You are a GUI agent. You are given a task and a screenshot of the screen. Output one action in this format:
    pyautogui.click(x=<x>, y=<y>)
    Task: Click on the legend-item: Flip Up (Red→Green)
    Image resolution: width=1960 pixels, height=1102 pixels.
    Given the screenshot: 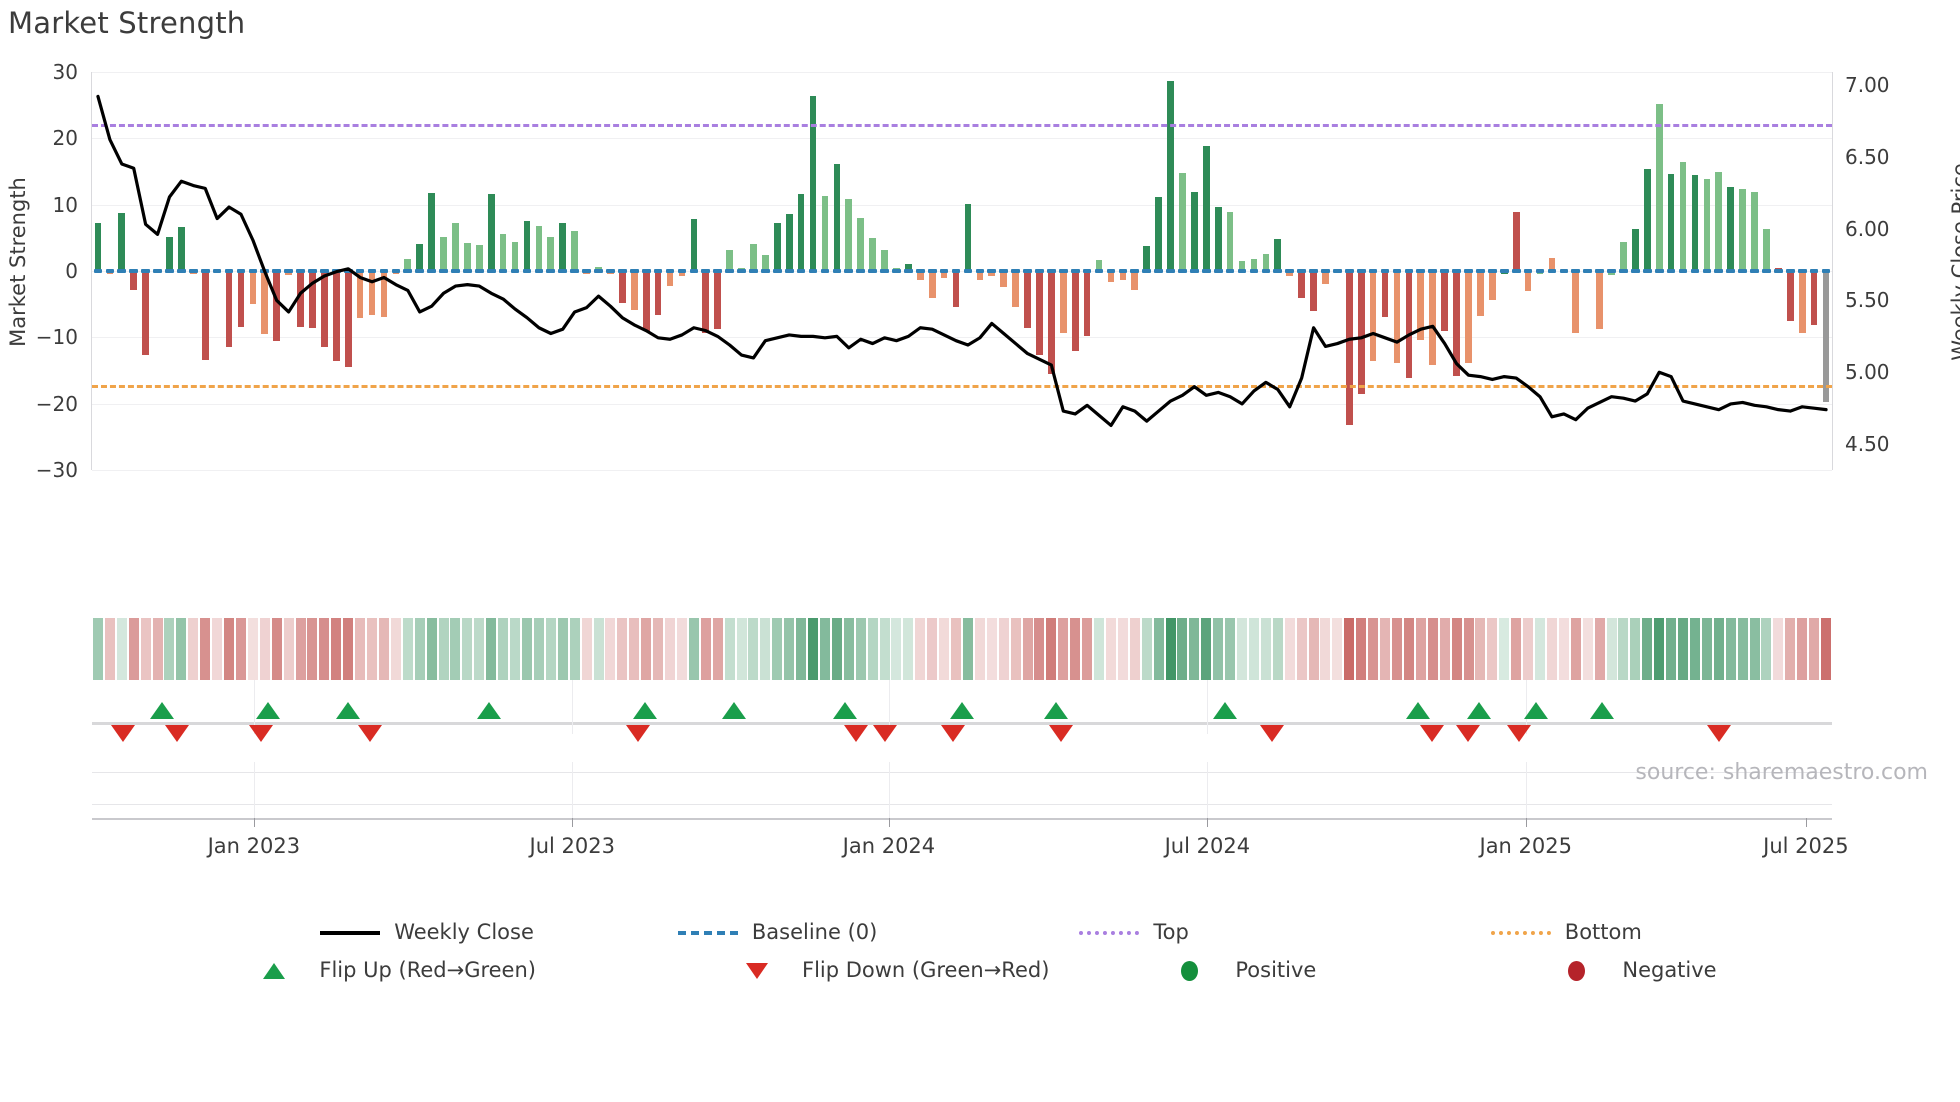 What is the action you would take?
    pyautogui.click(x=389, y=970)
    